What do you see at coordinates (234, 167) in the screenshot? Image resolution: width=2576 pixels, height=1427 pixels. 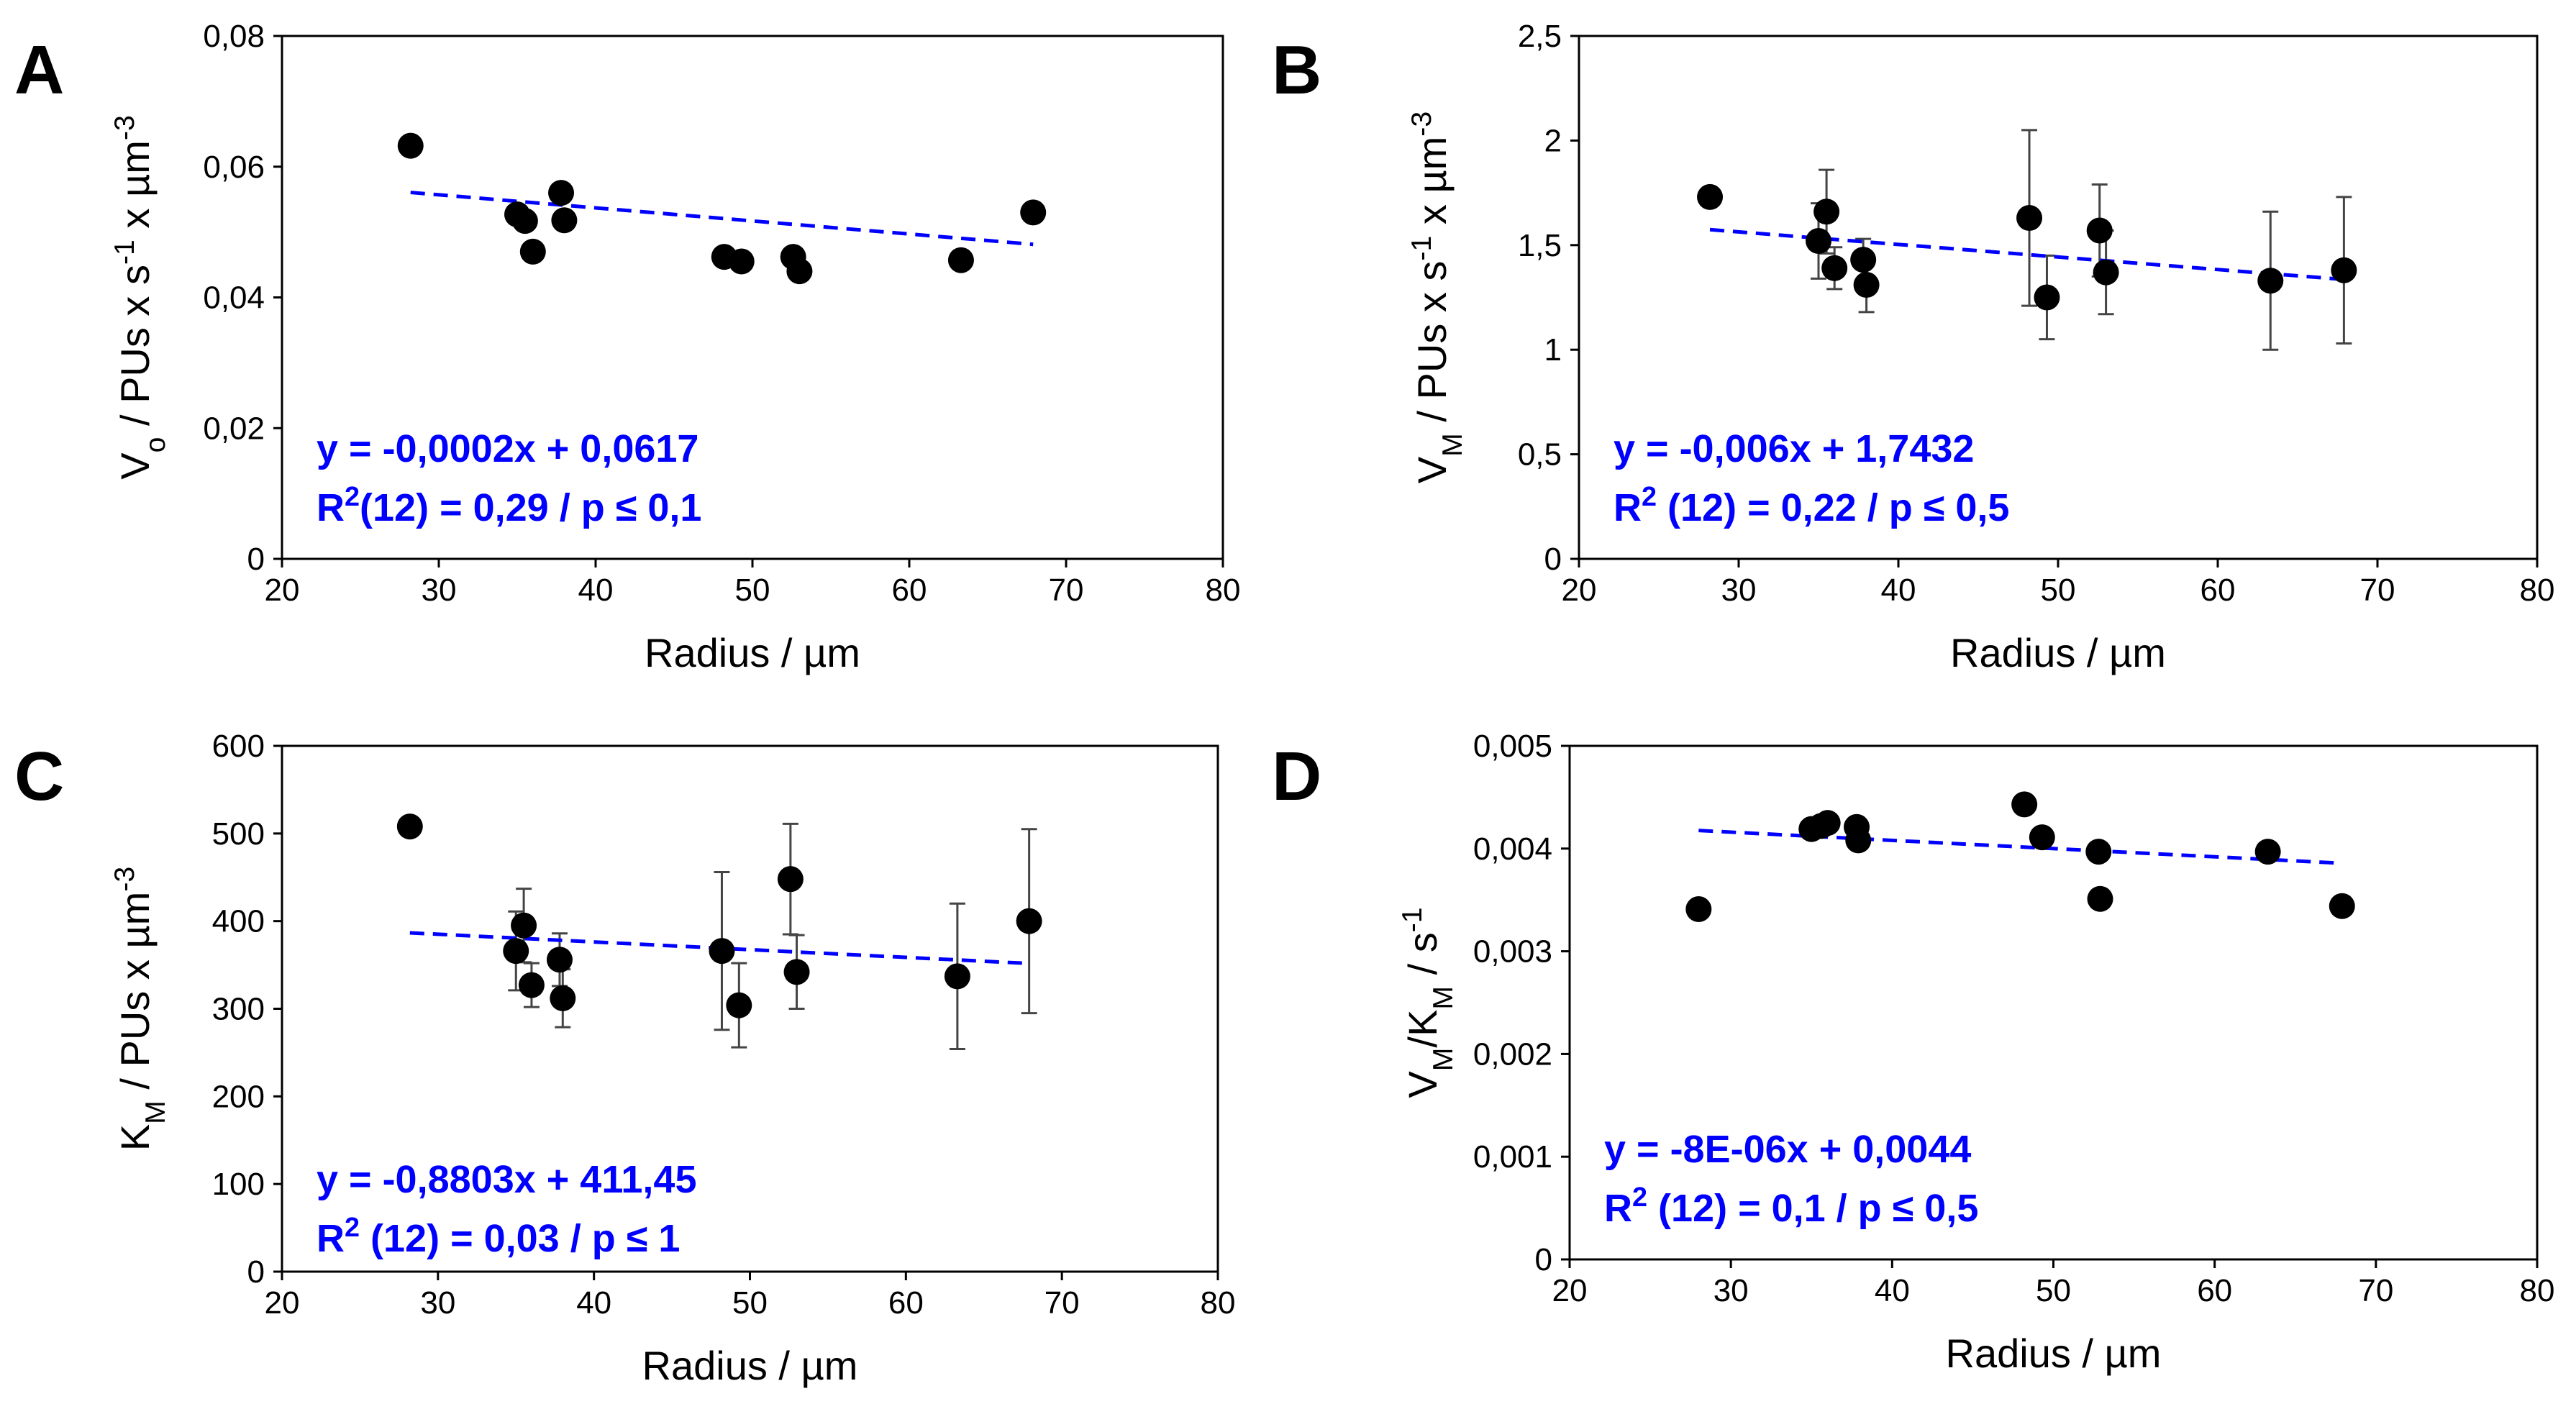 I see `y-tick-label: 0,06` at bounding box center [234, 167].